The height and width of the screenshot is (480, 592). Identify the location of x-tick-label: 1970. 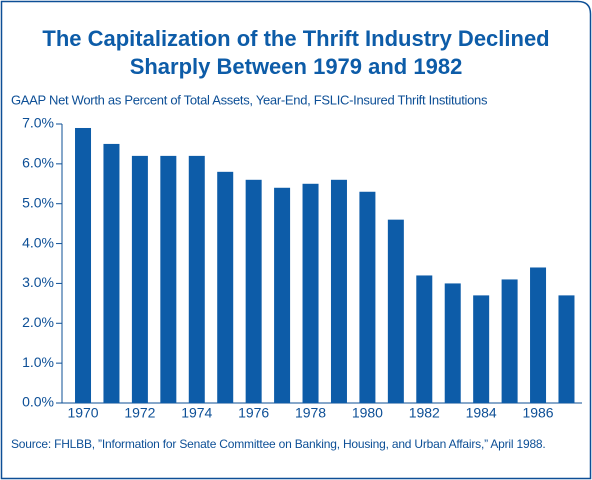
(82, 413).